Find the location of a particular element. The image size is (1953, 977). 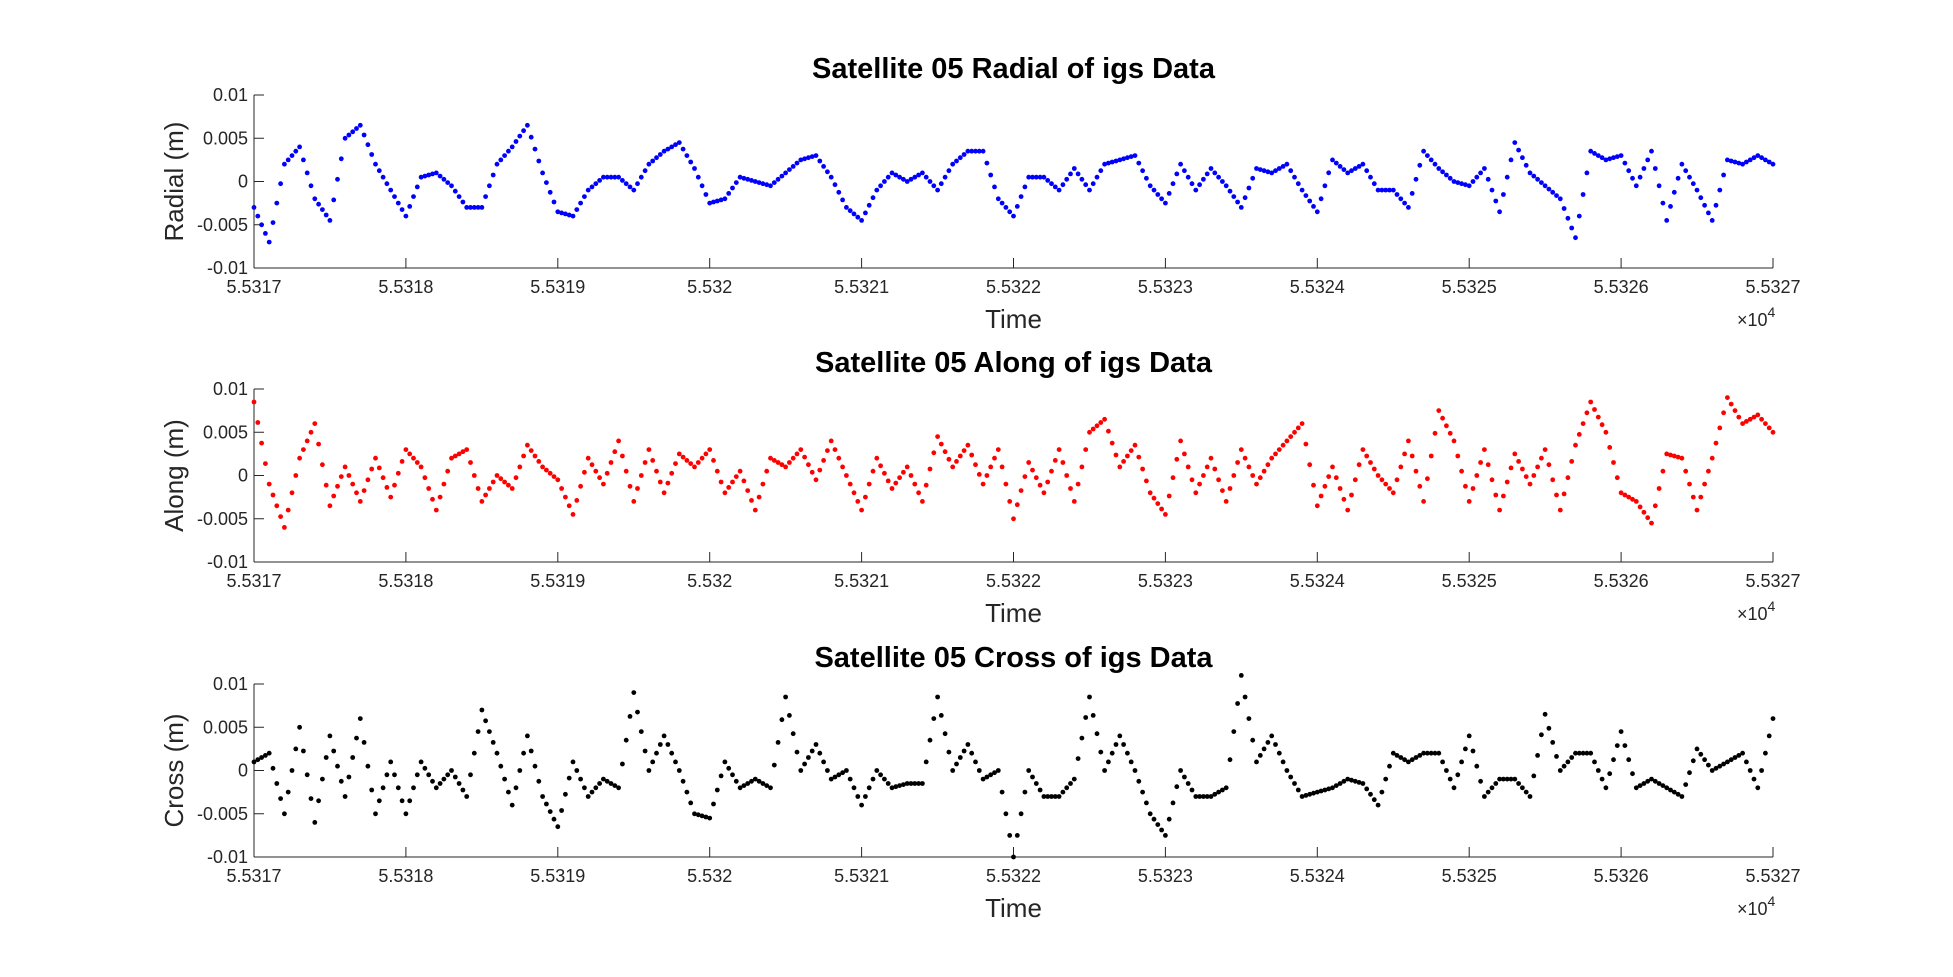

y-axis-label: Along (m) is located at coordinates (174, 475).